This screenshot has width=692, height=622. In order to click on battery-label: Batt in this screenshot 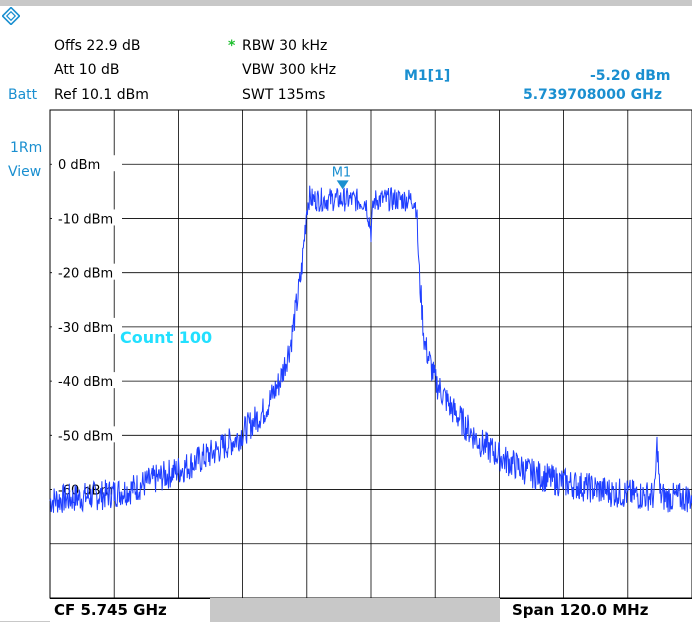, I will do `click(23, 95)`.